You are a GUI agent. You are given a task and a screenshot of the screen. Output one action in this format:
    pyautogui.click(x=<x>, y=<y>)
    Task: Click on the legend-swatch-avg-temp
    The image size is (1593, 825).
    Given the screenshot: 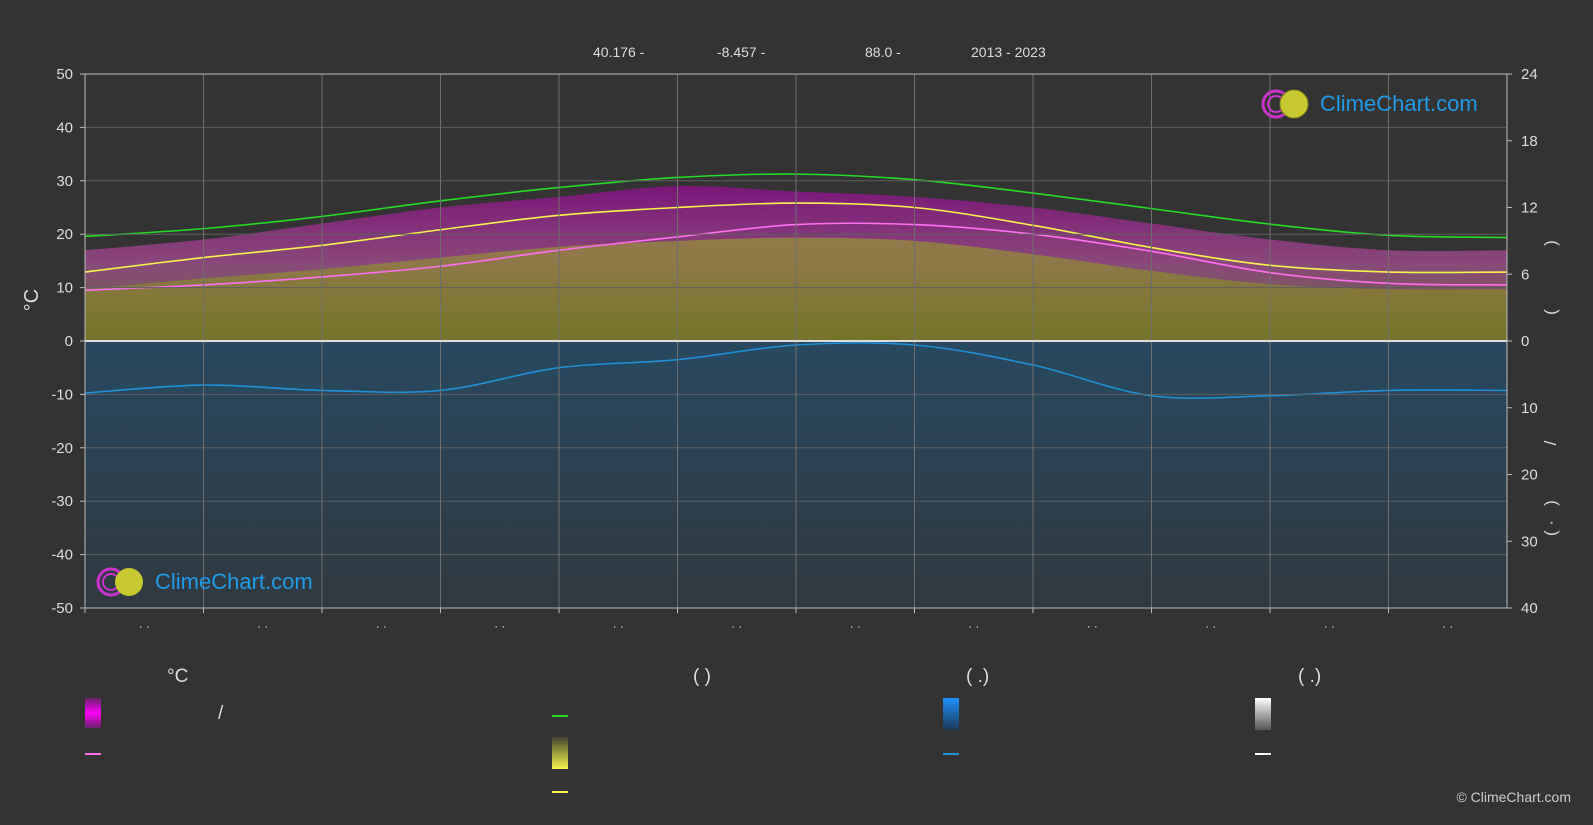 What is the action you would take?
    pyautogui.click(x=93, y=754)
    